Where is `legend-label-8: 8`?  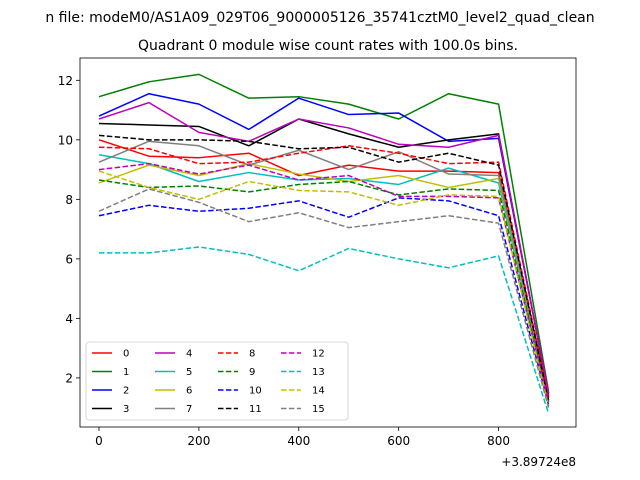
legend-label-8: 8 is located at coordinates (252, 354).